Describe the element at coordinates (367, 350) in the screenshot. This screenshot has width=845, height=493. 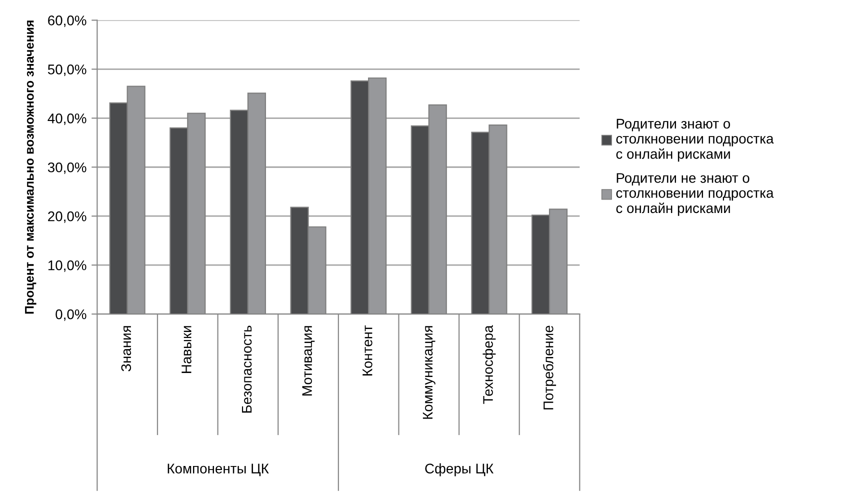
I see `x-tick-label: Контент` at that location.